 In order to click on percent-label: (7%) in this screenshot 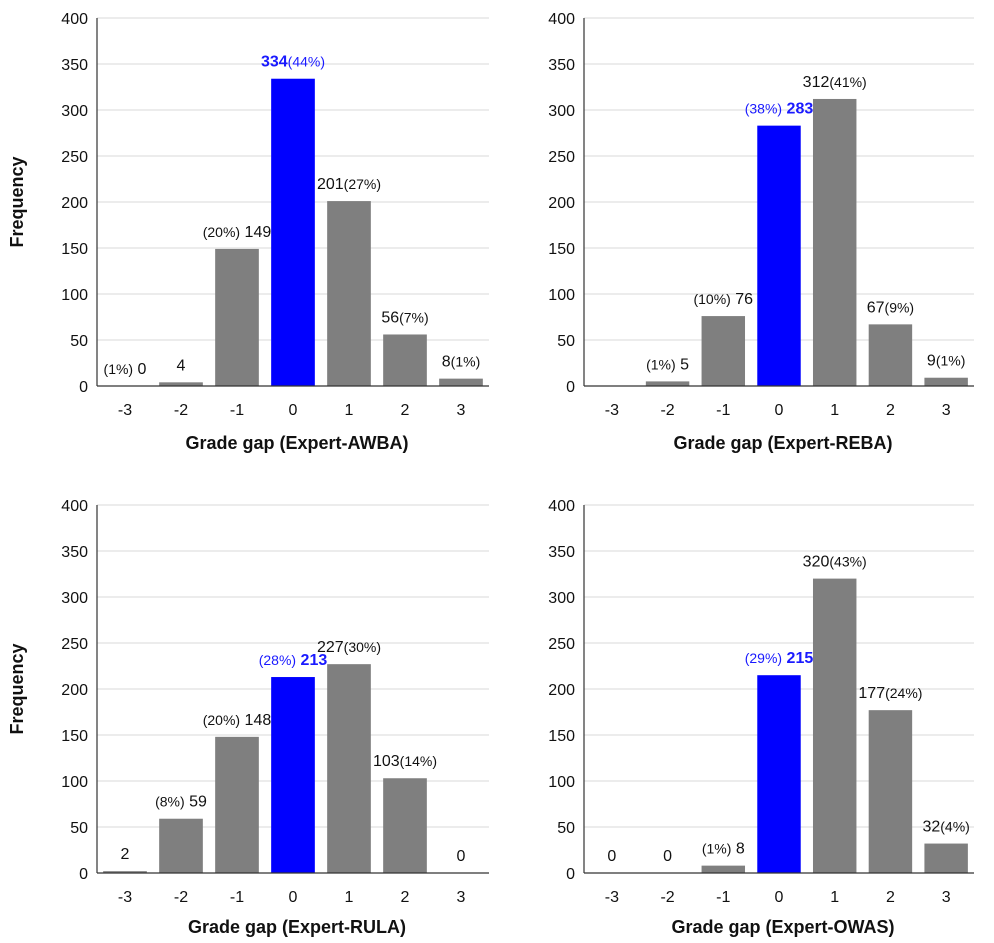, I will do `click(414, 317)`.